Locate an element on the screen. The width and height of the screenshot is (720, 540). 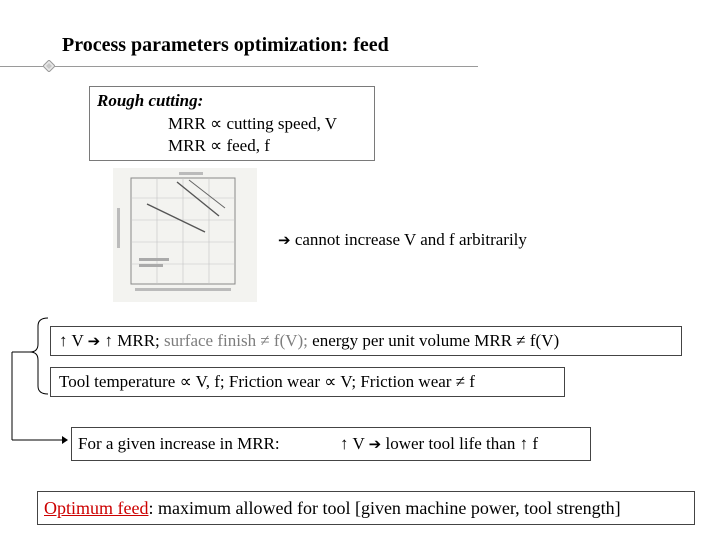
conclusion-note: ➔ cannot increase V and f arbitrarily is located at coordinates (402, 240).